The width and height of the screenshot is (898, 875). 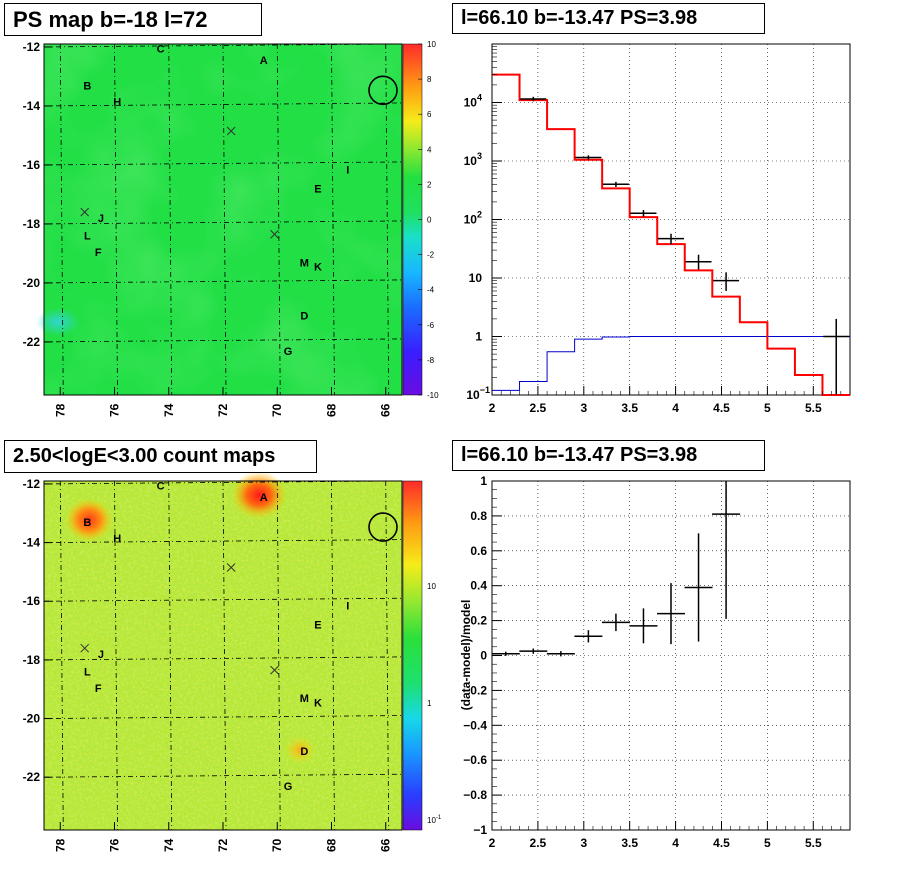 I want to click on spectrum-xtick-label: 2.5, so click(x=538, y=408).